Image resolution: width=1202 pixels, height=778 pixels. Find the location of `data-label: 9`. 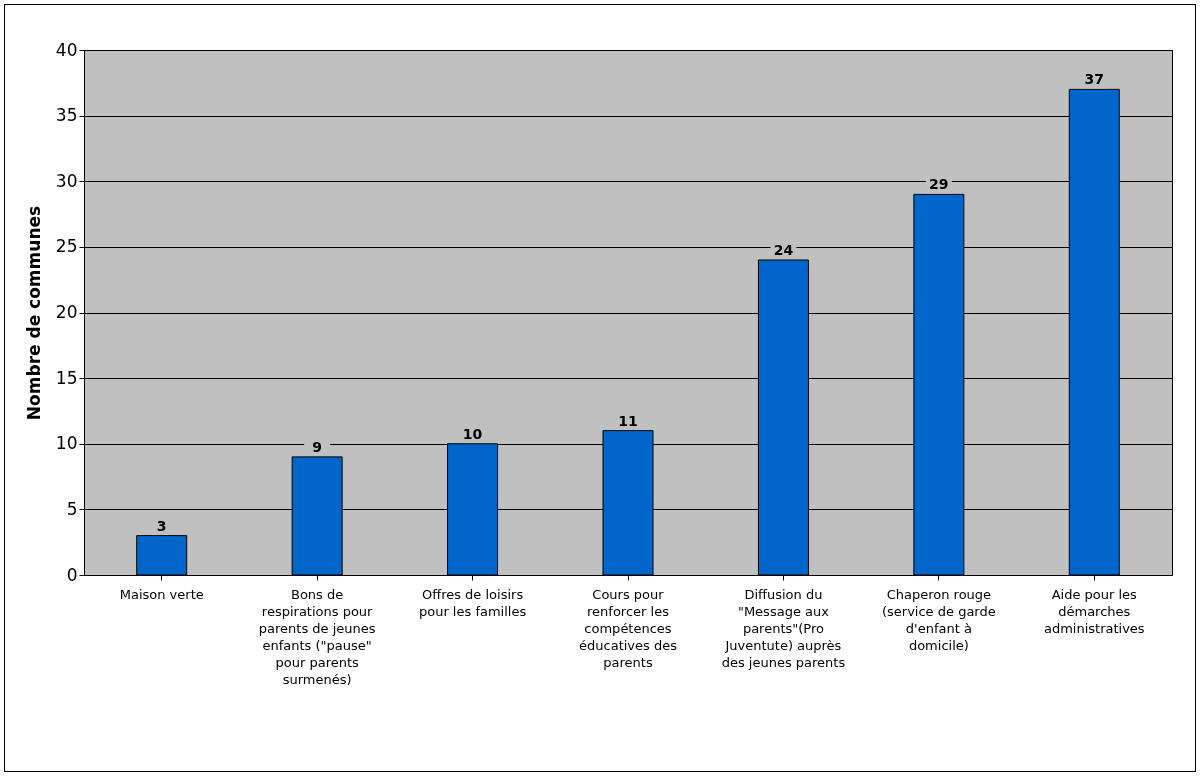

data-label: 9 is located at coordinates (317, 446).